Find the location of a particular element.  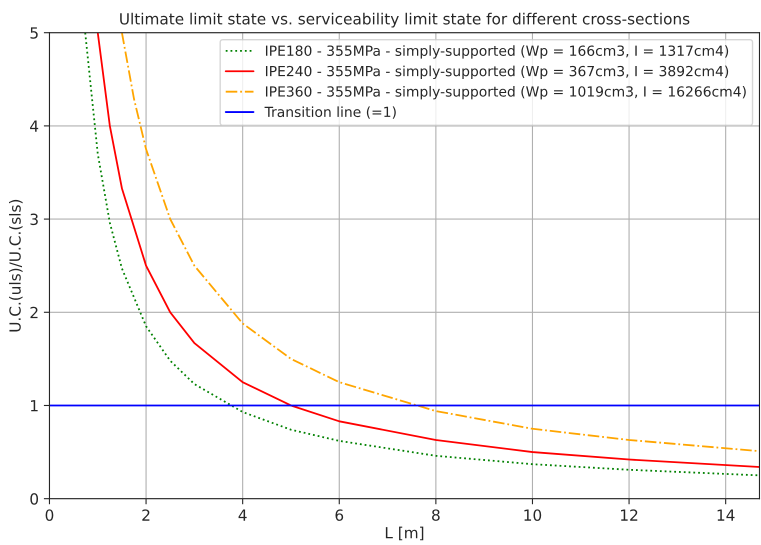

x-tick-label: 0 is located at coordinates (50, 515).